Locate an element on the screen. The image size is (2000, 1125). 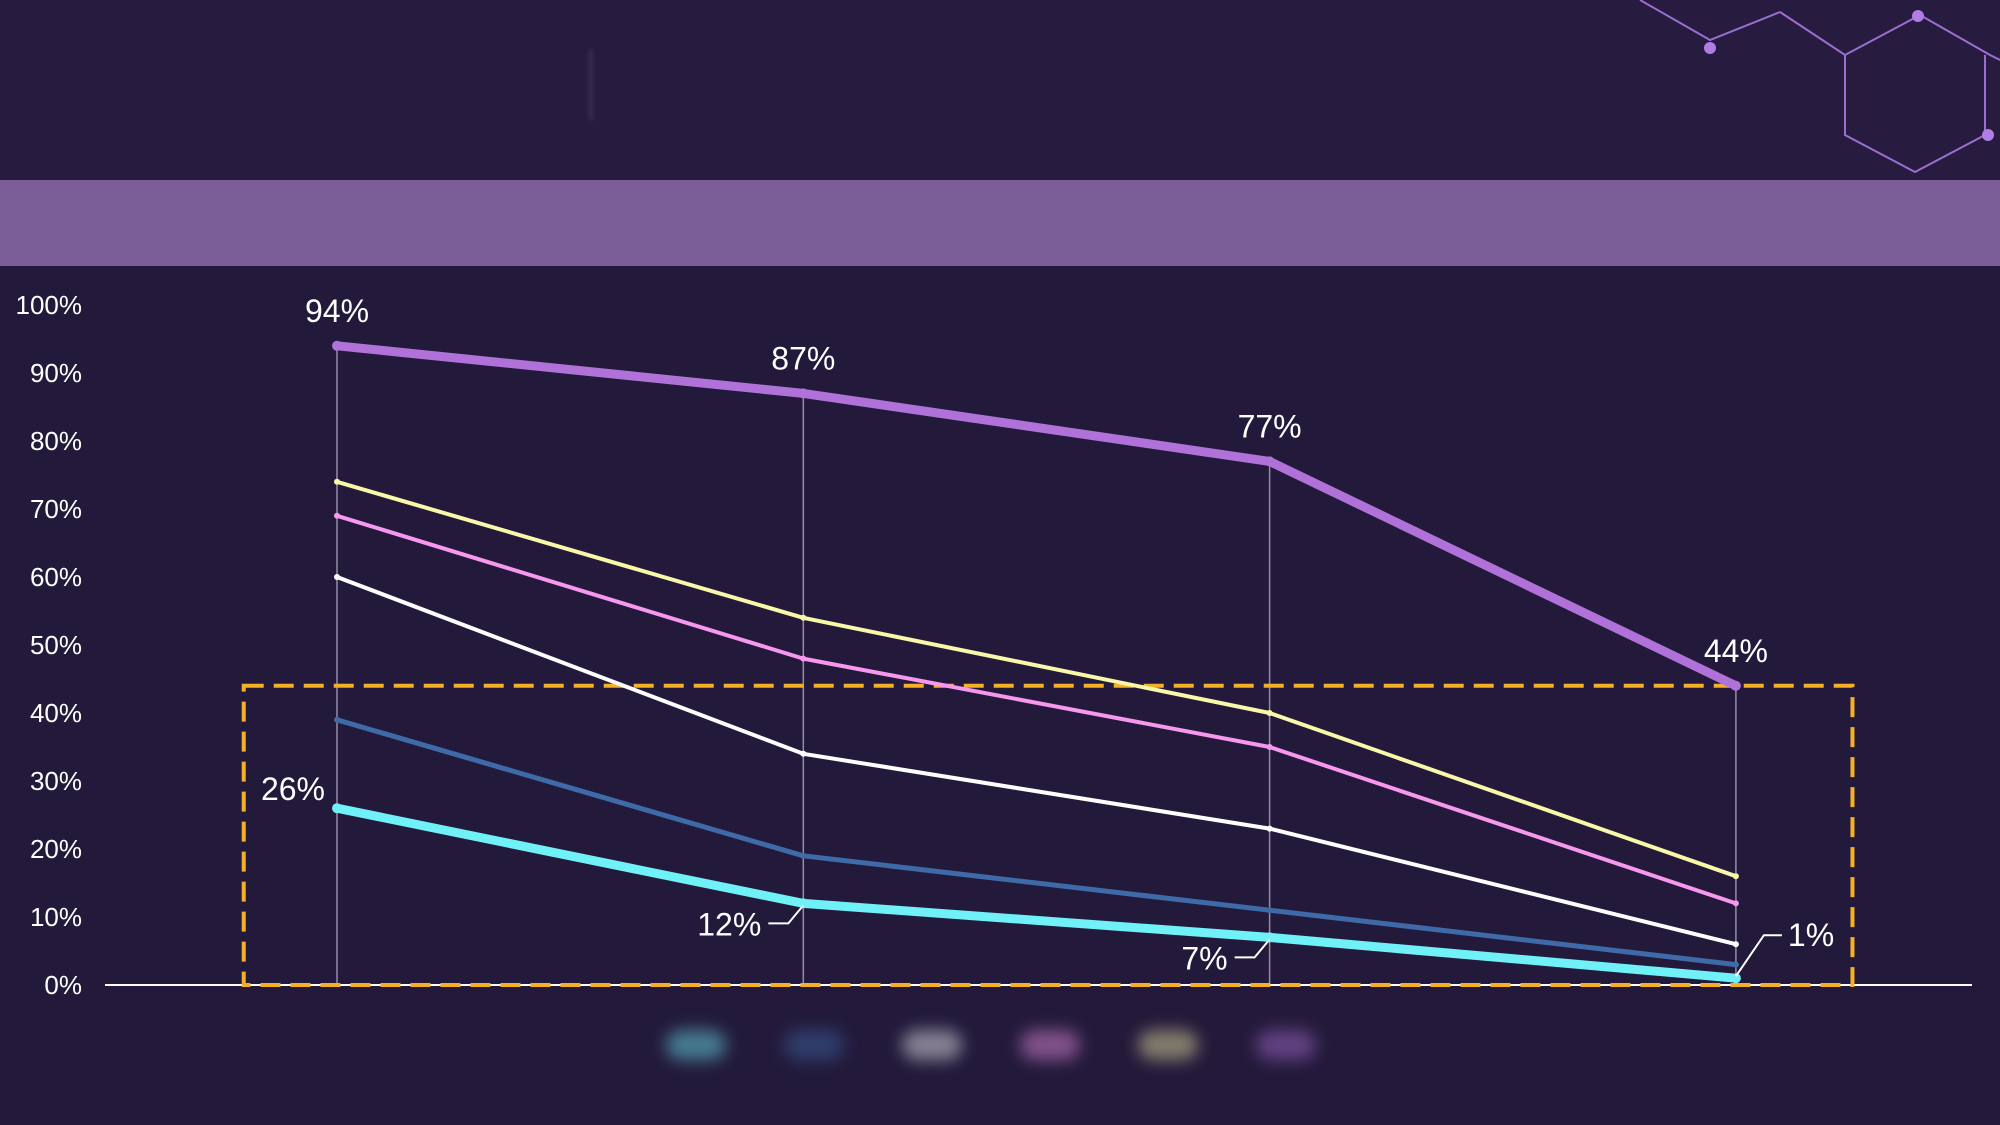
y-tick-label: 70% is located at coordinates (56, 509).